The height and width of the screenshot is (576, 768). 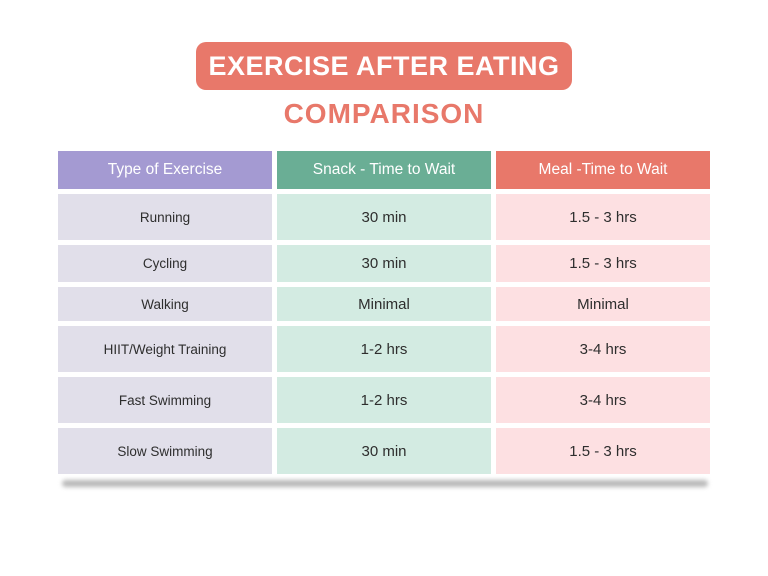 What do you see at coordinates (165, 451) in the screenshot?
I see `exercise-cell: Slow Swimming` at bounding box center [165, 451].